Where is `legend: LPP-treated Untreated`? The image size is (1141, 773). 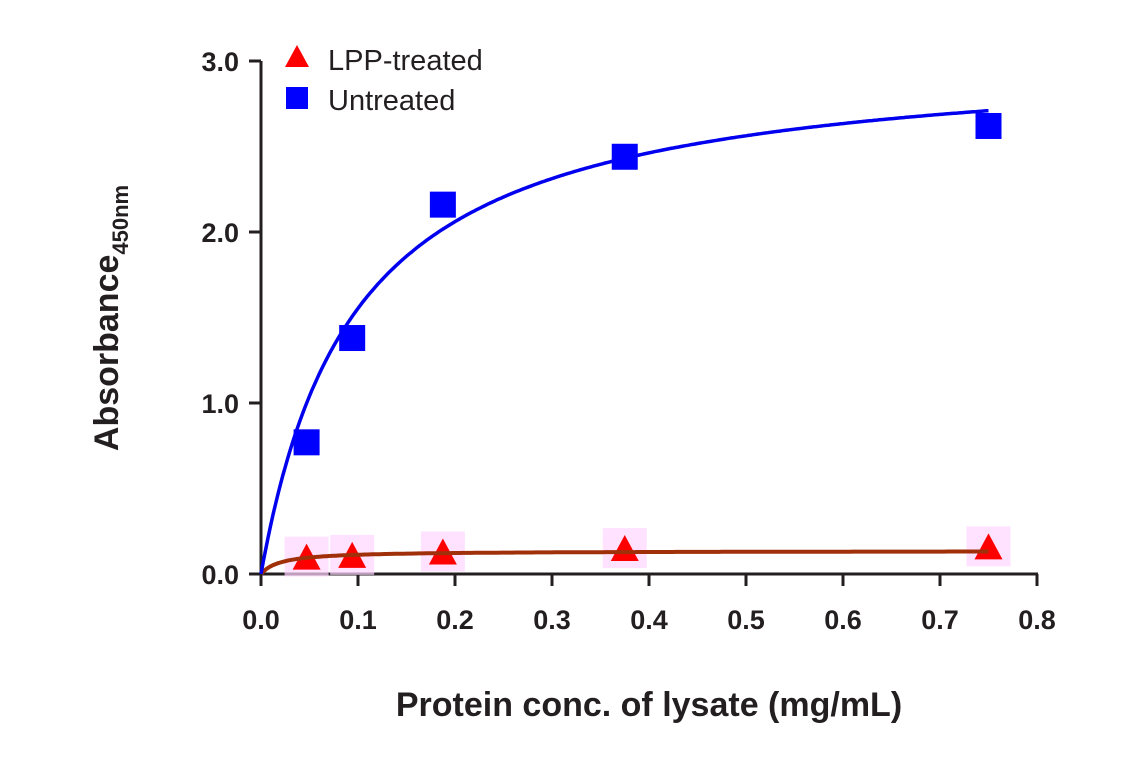 legend: LPP-treated Untreated is located at coordinates (384, 81).